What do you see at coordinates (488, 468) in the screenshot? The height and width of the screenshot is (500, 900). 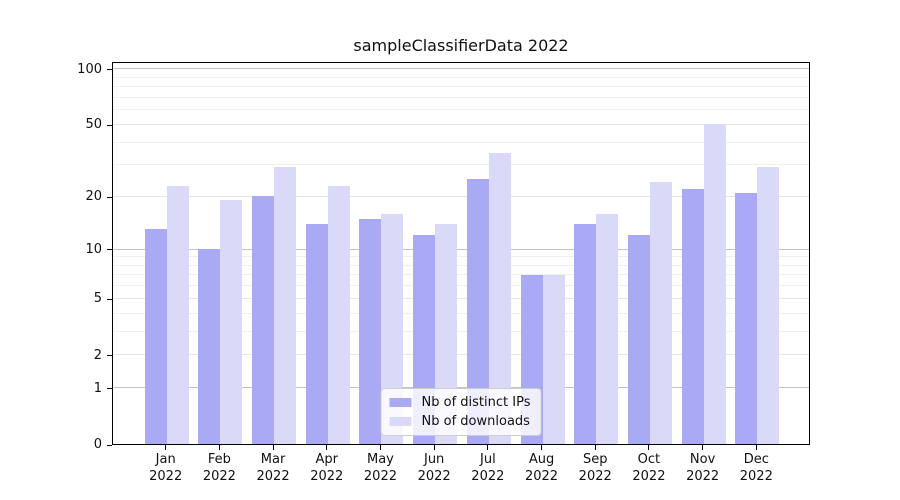 I see `x-tick-label-jul: Jul 2022` at bounding box center [488, 468].